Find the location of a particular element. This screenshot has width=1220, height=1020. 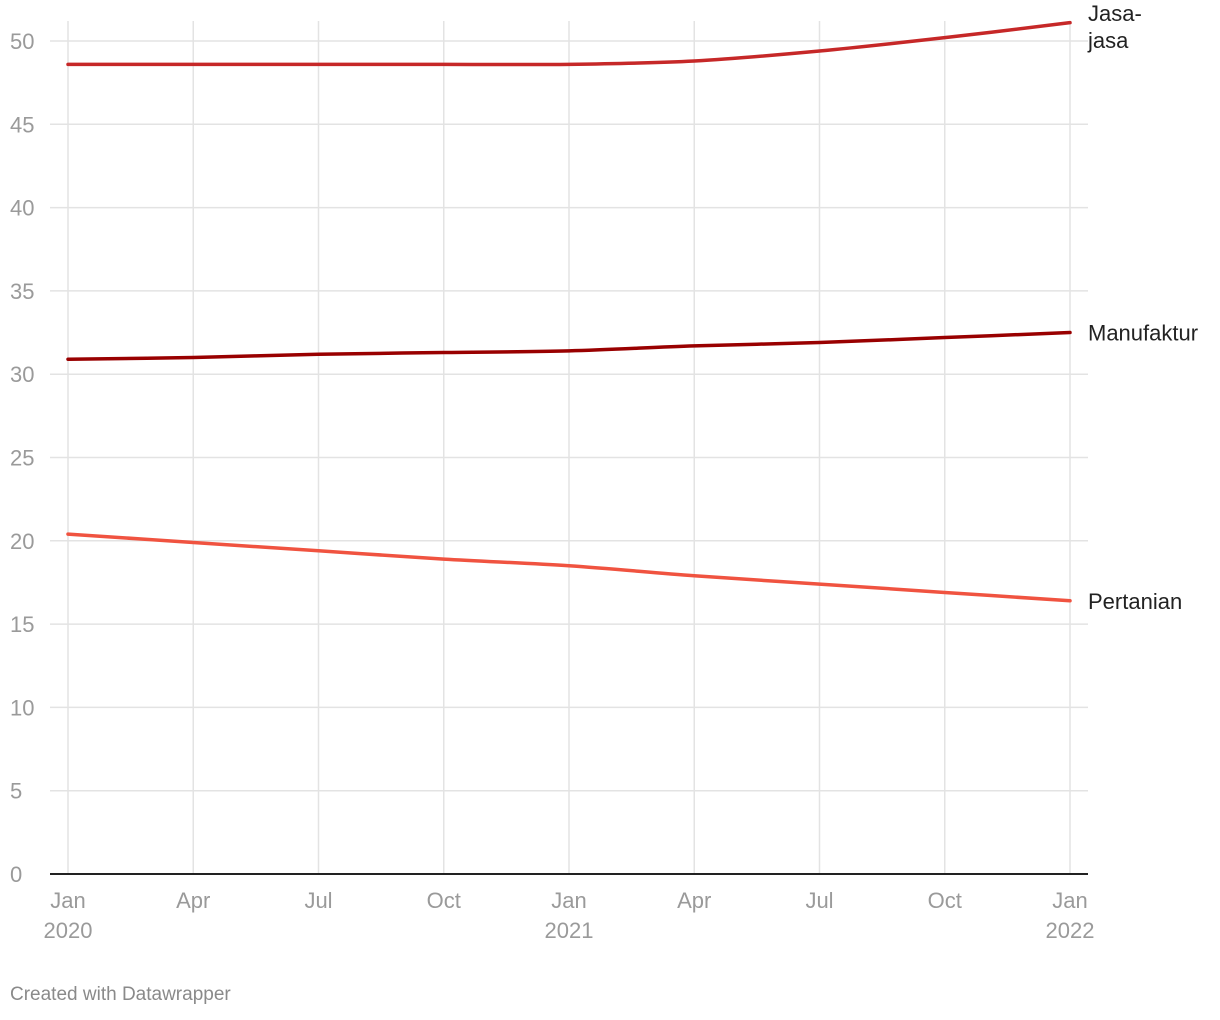

series-labels: Jasa-jasa Manufaktur Pertanian is located at coordinates (1142, 307).